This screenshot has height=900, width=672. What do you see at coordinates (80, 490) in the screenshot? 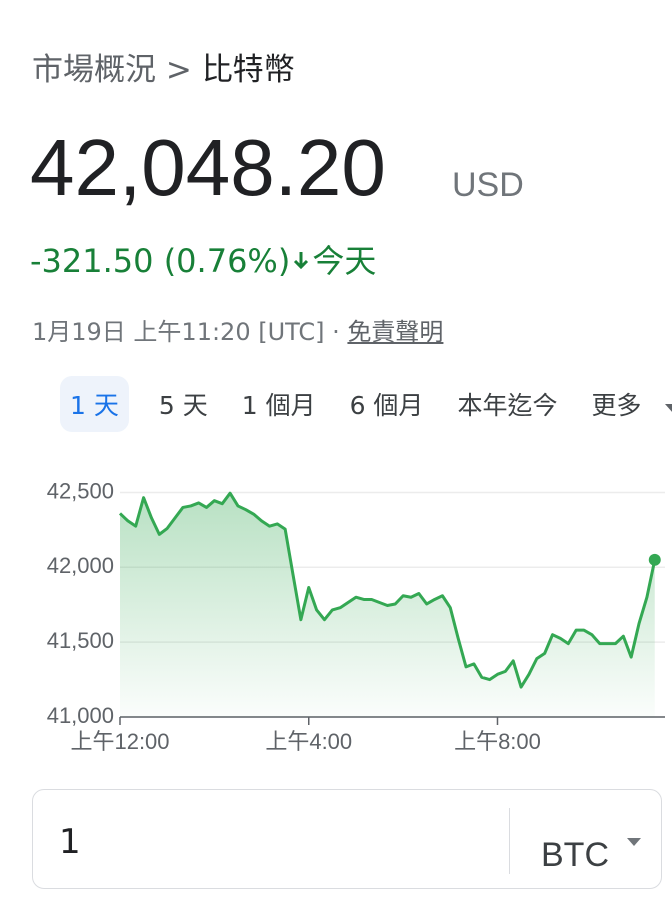
I see `y-tick-label: 42,500` at bounding box center [80, 490].